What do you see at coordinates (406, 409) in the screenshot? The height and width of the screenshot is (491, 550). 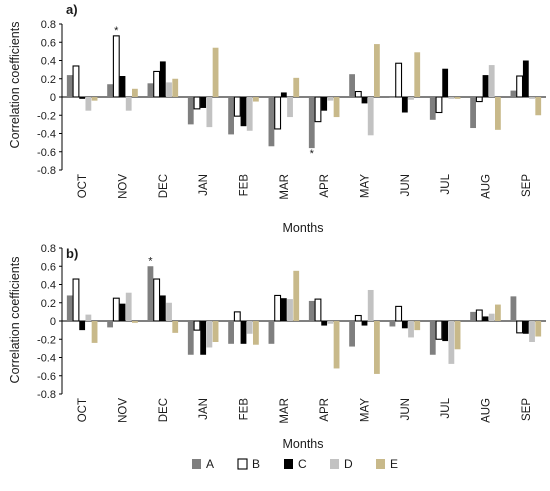 I see `x-tick-label: JUN` at bounding box center [406, 409].